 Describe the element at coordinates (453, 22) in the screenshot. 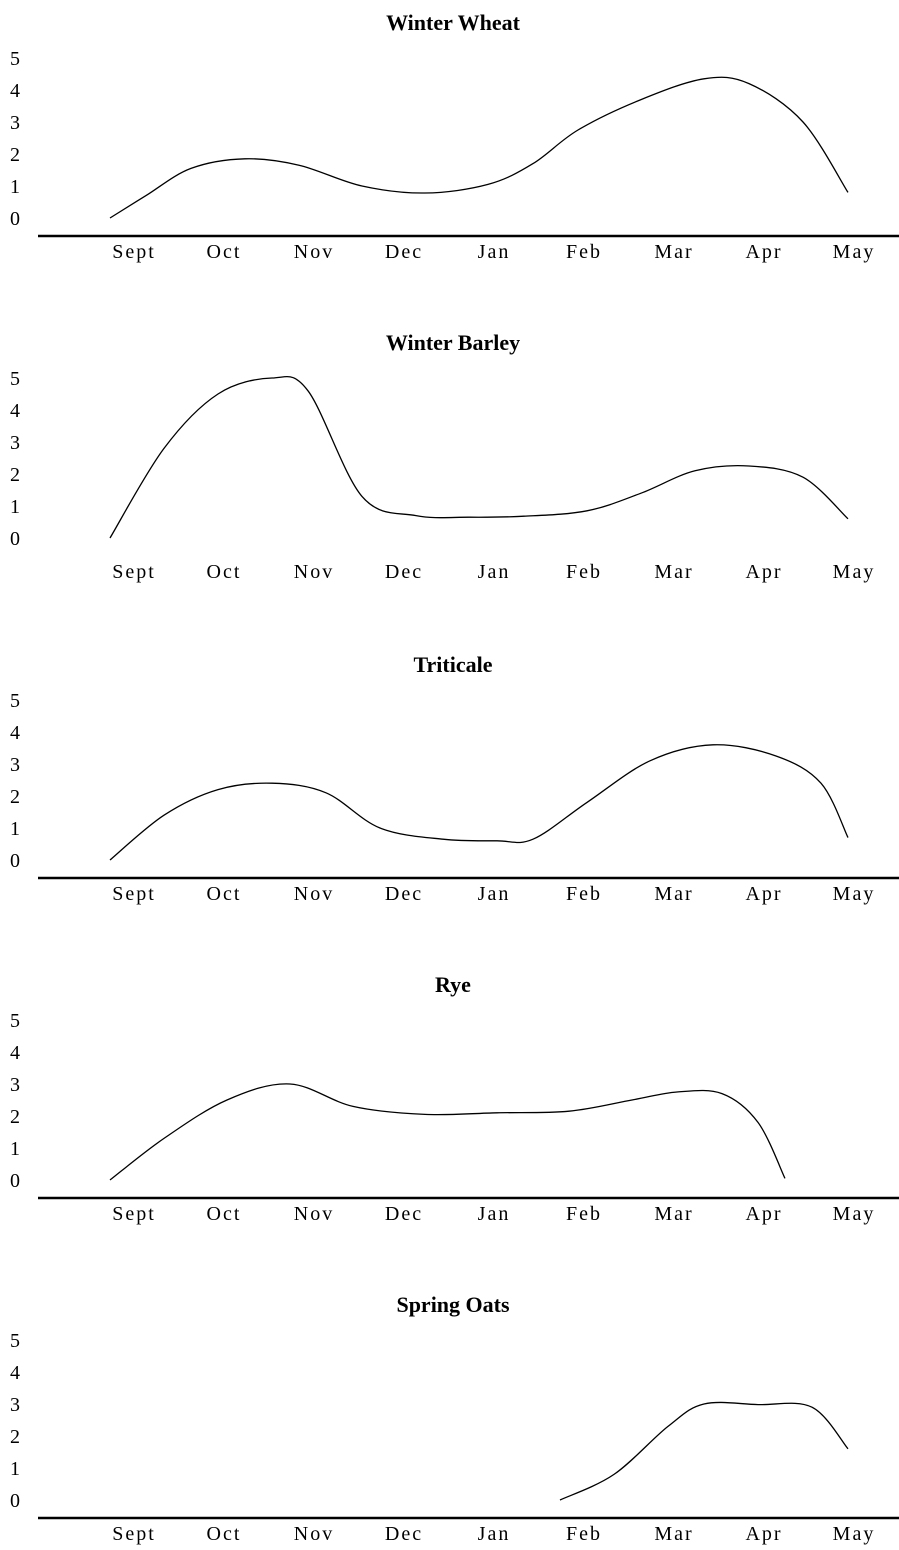

I see `chart-title: Winter Wheat` at that location.